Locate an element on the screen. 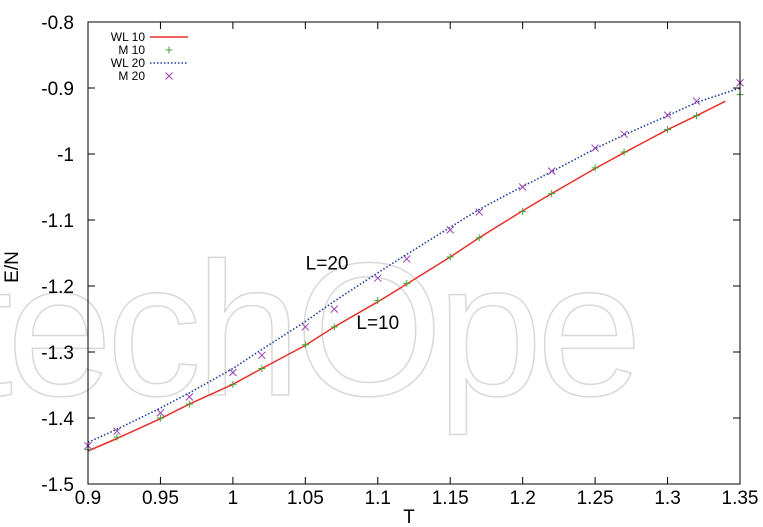  annotation-l10: L=10 is located at coordinates (377, 323).